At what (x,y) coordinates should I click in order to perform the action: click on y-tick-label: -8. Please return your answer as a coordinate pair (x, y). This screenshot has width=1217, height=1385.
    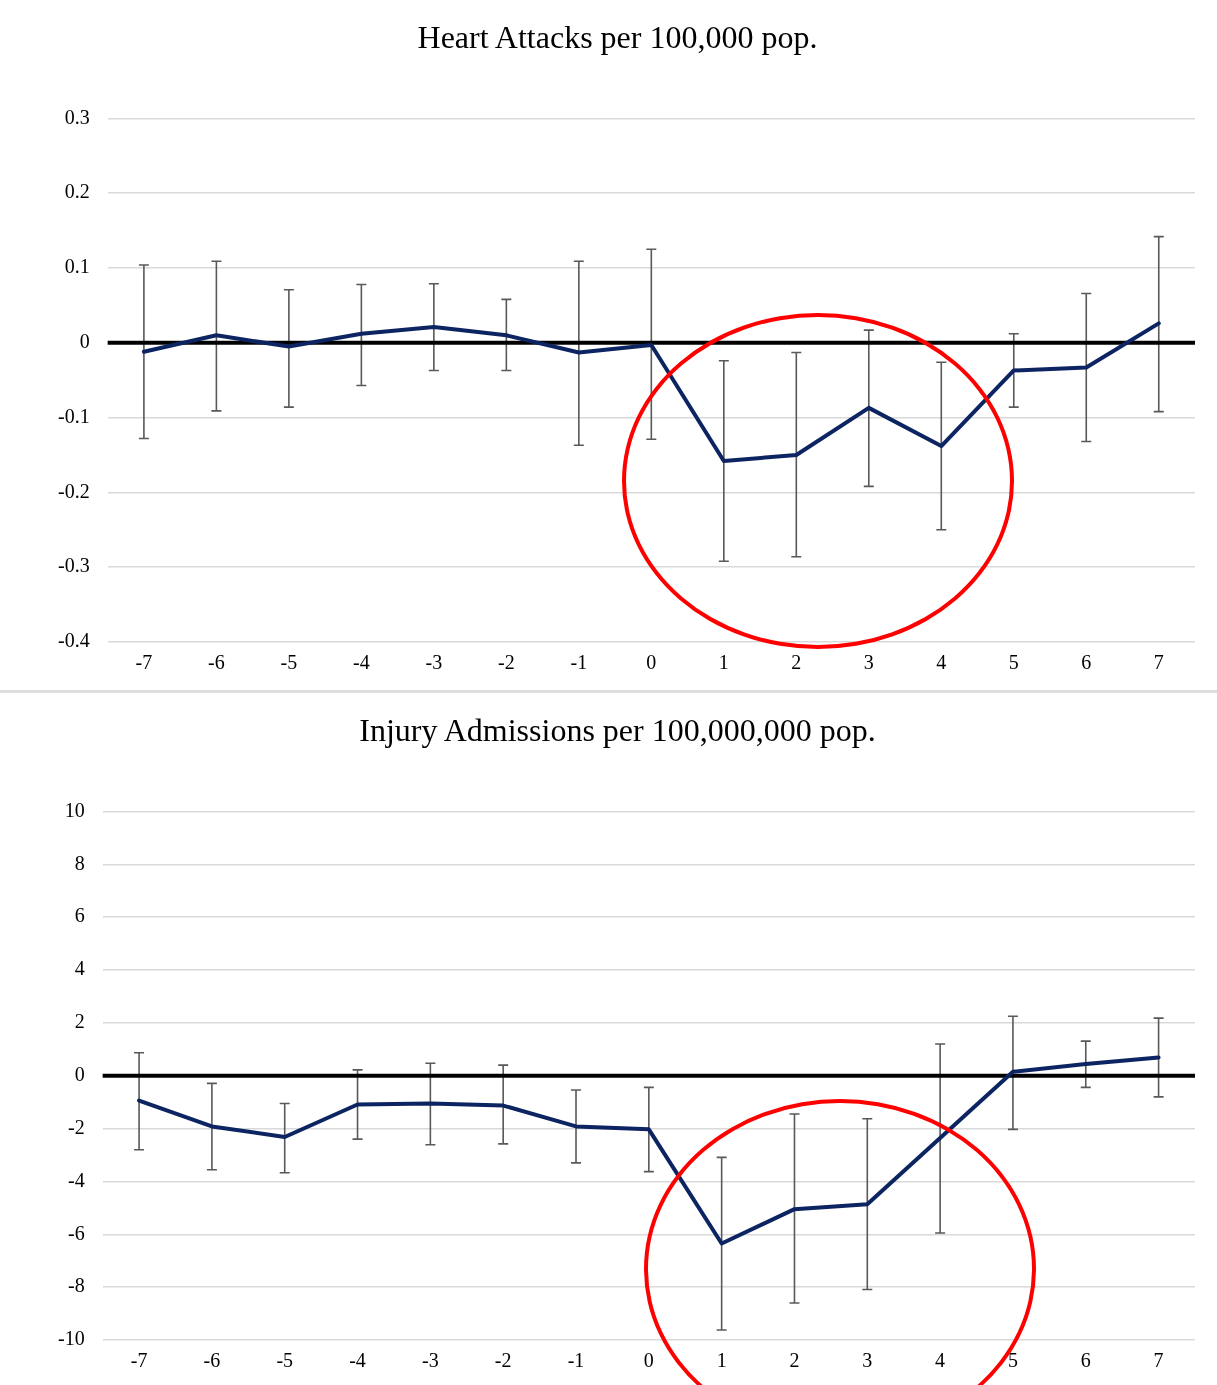
    Looking at the image, I should click on (76, 1285).